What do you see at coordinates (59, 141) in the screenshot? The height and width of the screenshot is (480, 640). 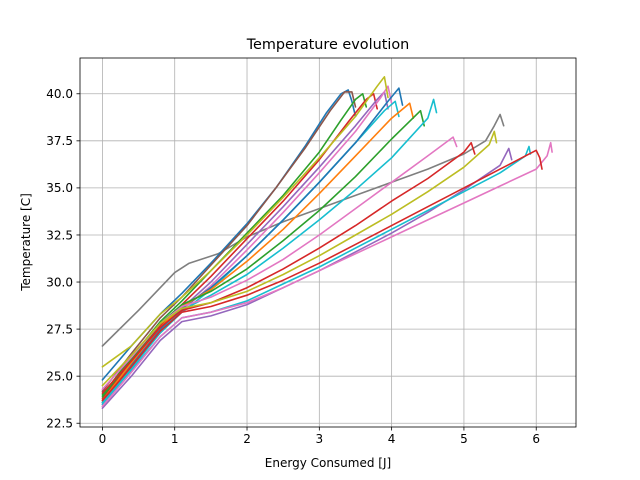 I see `y-tick-label: 37.5` at bounding box center [59, 141].